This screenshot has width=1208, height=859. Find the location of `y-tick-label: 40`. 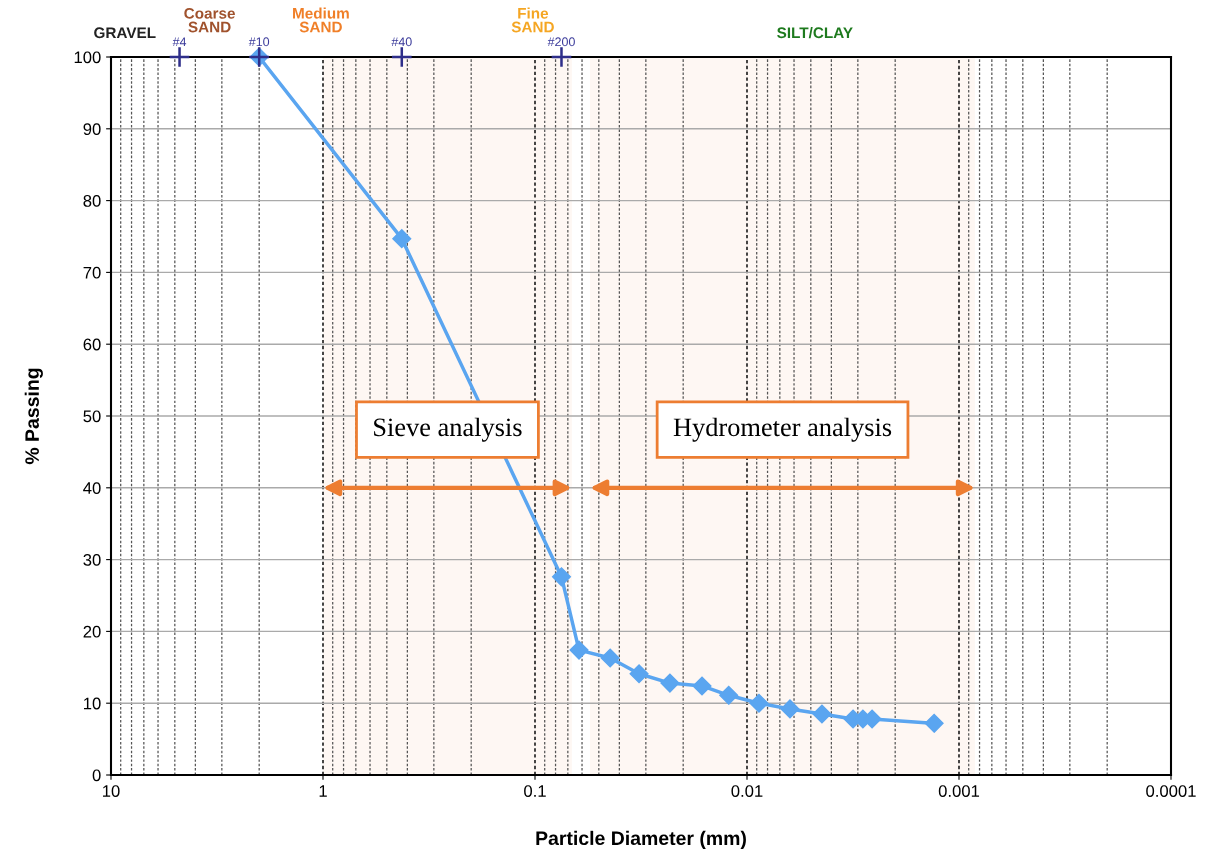

y-tick-label: 40 is located at coordinates (92, 488).